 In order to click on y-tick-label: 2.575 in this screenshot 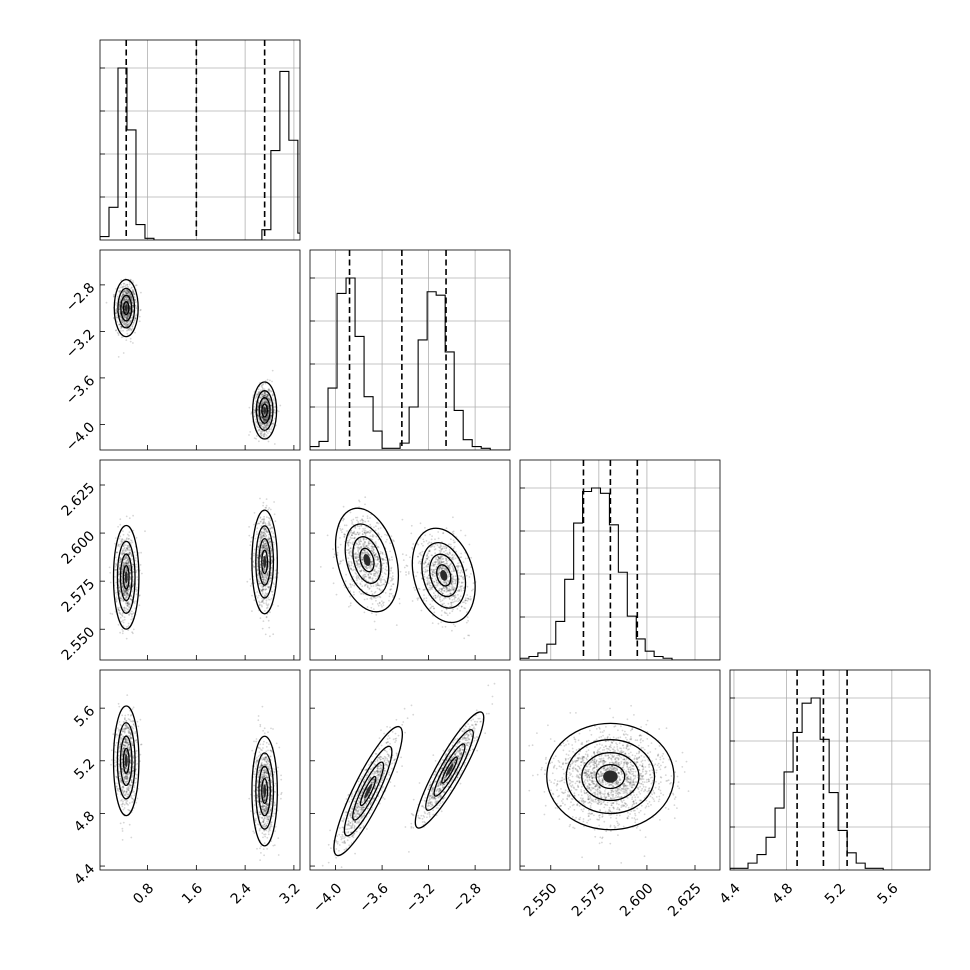, I will do `click(79, 596)`.